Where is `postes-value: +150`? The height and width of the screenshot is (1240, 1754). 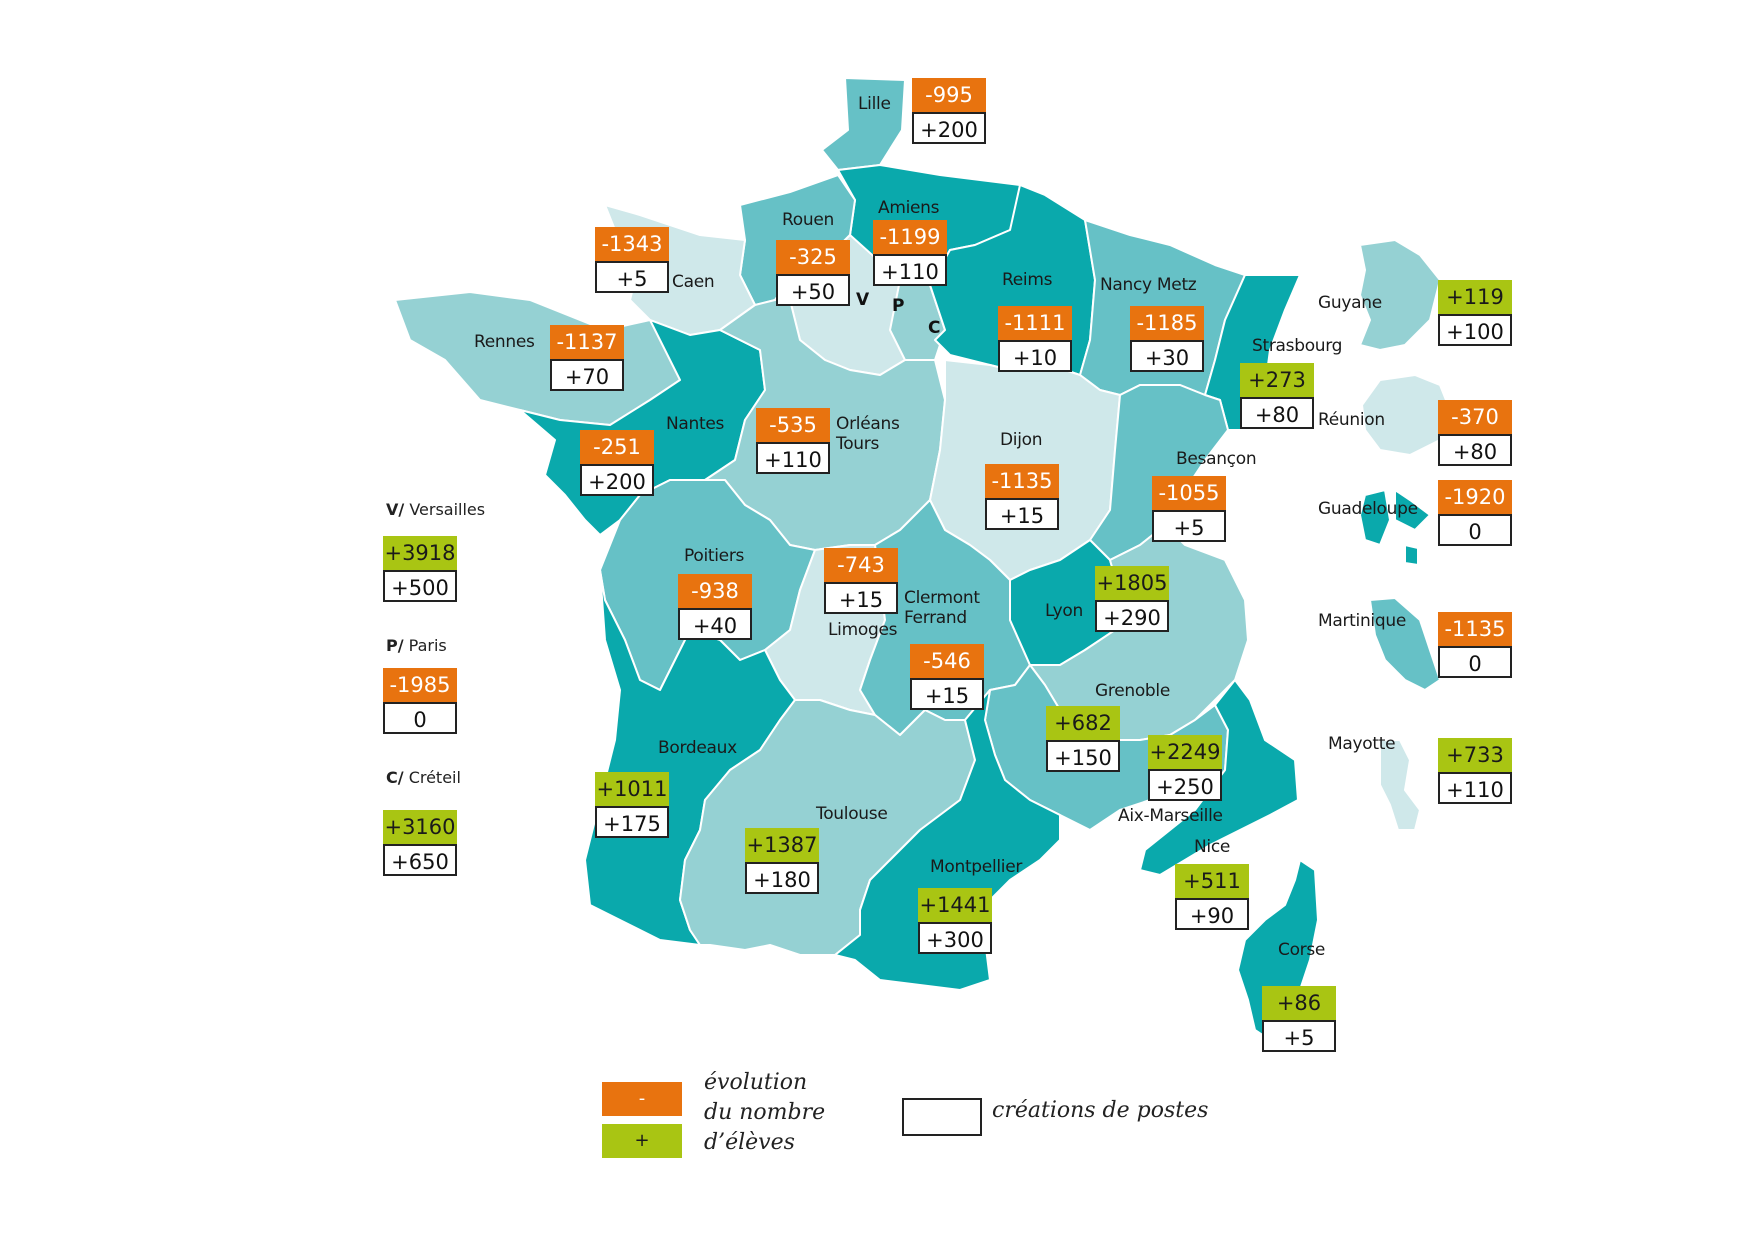
postes-value: +150 is located at coordinates (1083, 756).